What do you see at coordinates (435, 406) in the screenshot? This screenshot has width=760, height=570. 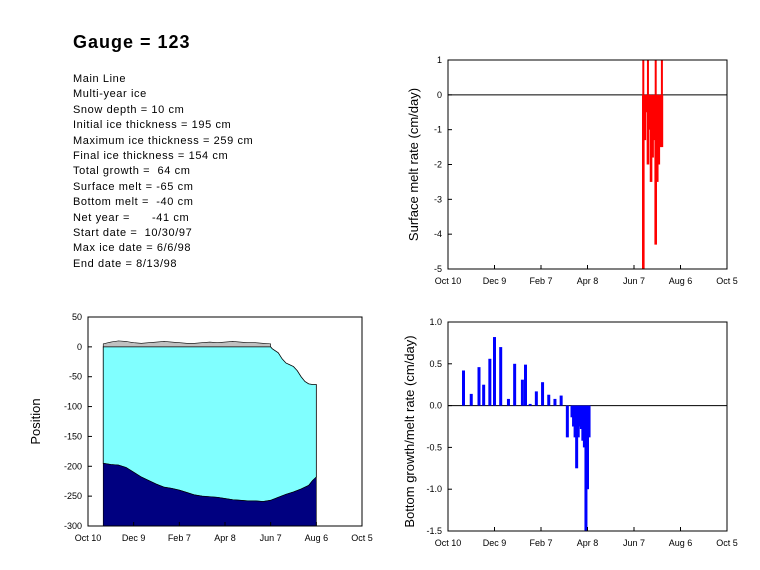 I see `y-tick-label: 0.0` at bounding box center [435, 406].